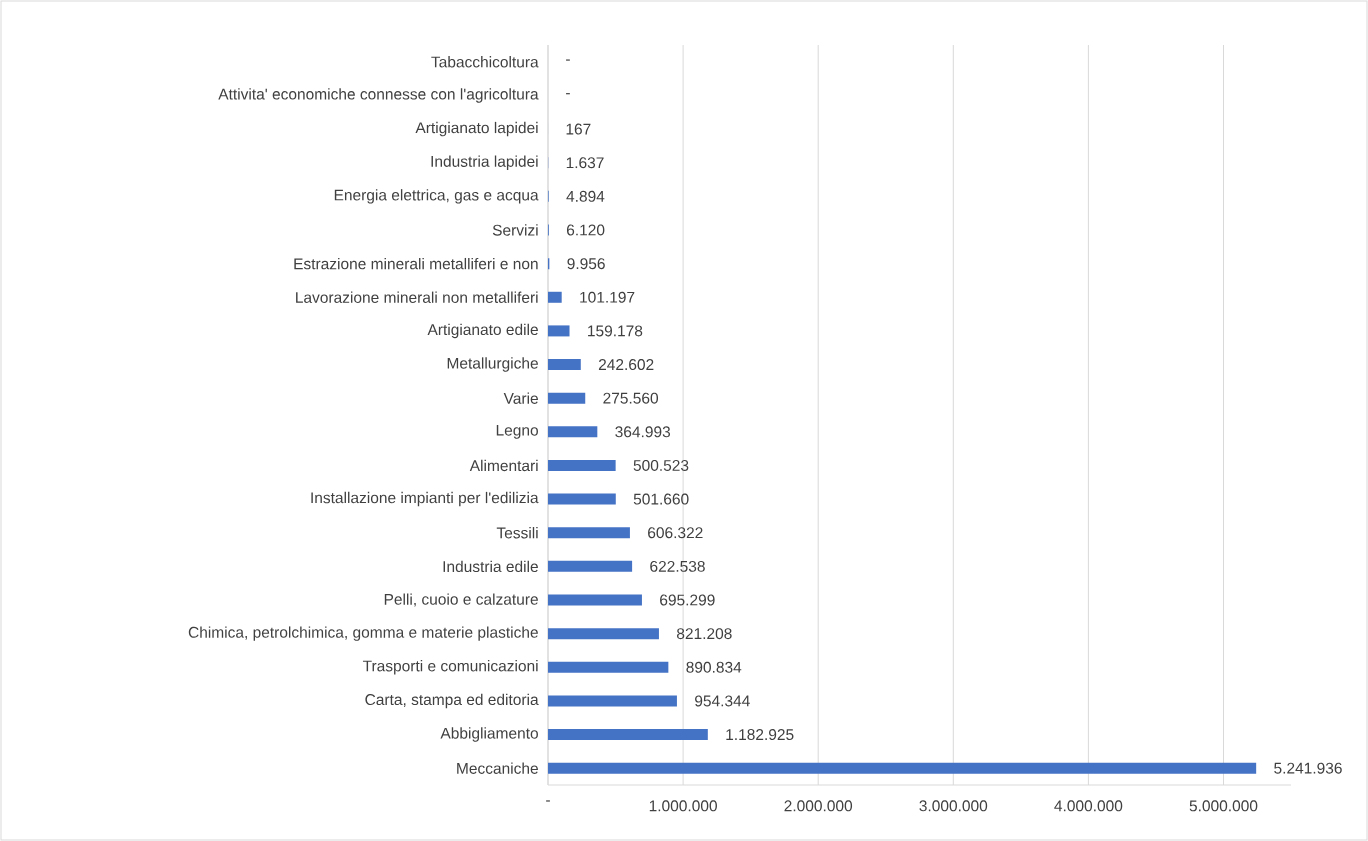 The width and height of the screenshot is (1368, 841). I want to click on data-label: 167, so click(578, 129).